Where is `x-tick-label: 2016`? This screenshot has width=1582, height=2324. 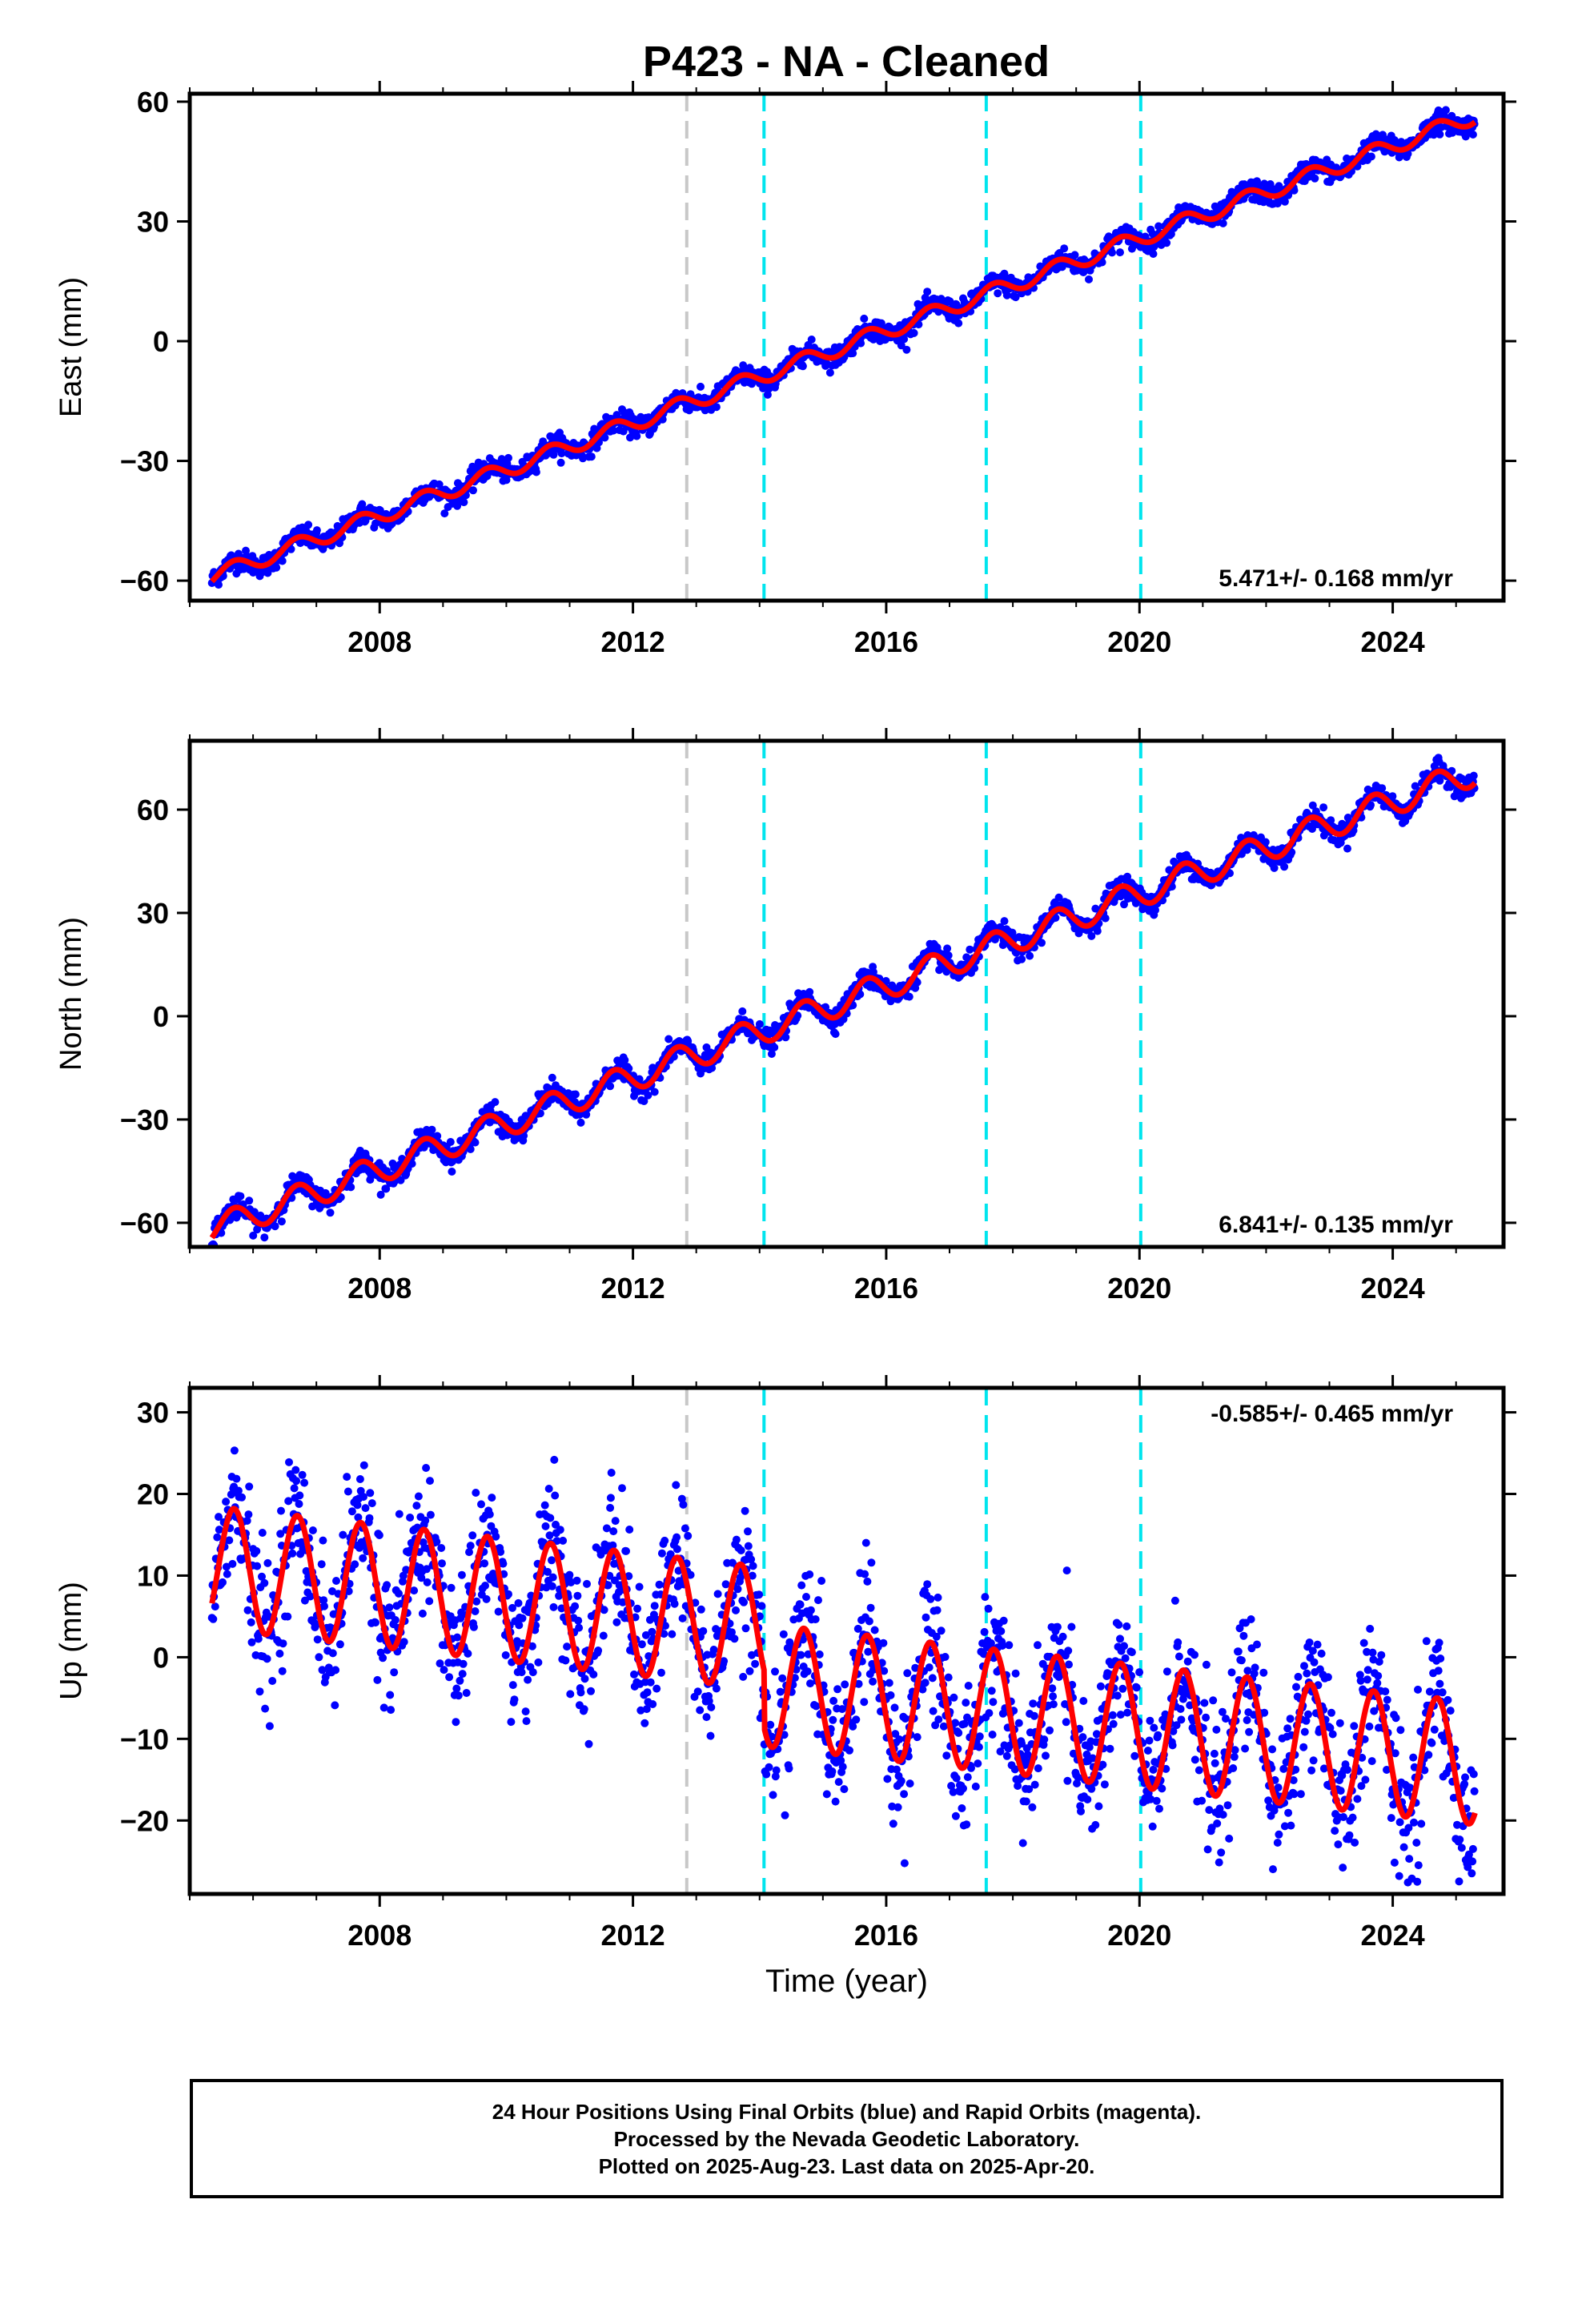 x-tick-label: 2016 is located at coordinates (886, 641).